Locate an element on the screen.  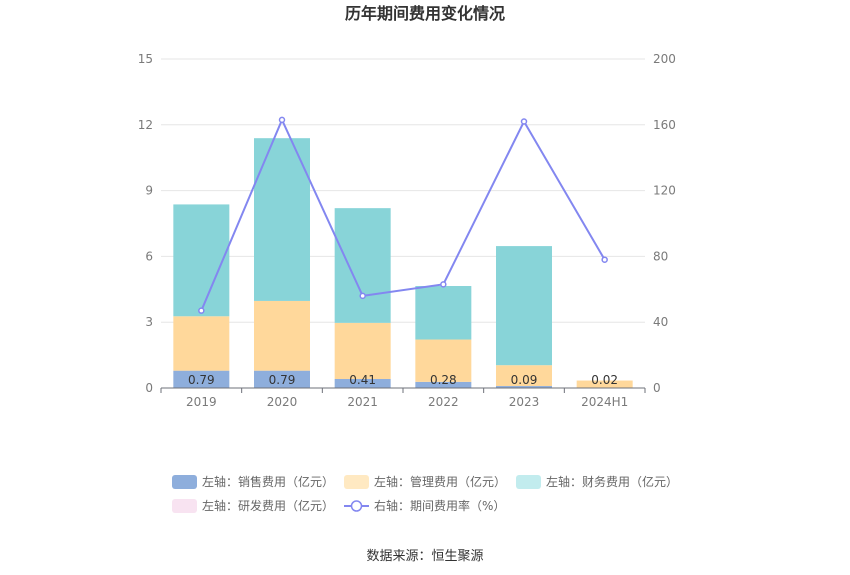
bar-data-label: 0.41 is located at coordinates (362, 380).